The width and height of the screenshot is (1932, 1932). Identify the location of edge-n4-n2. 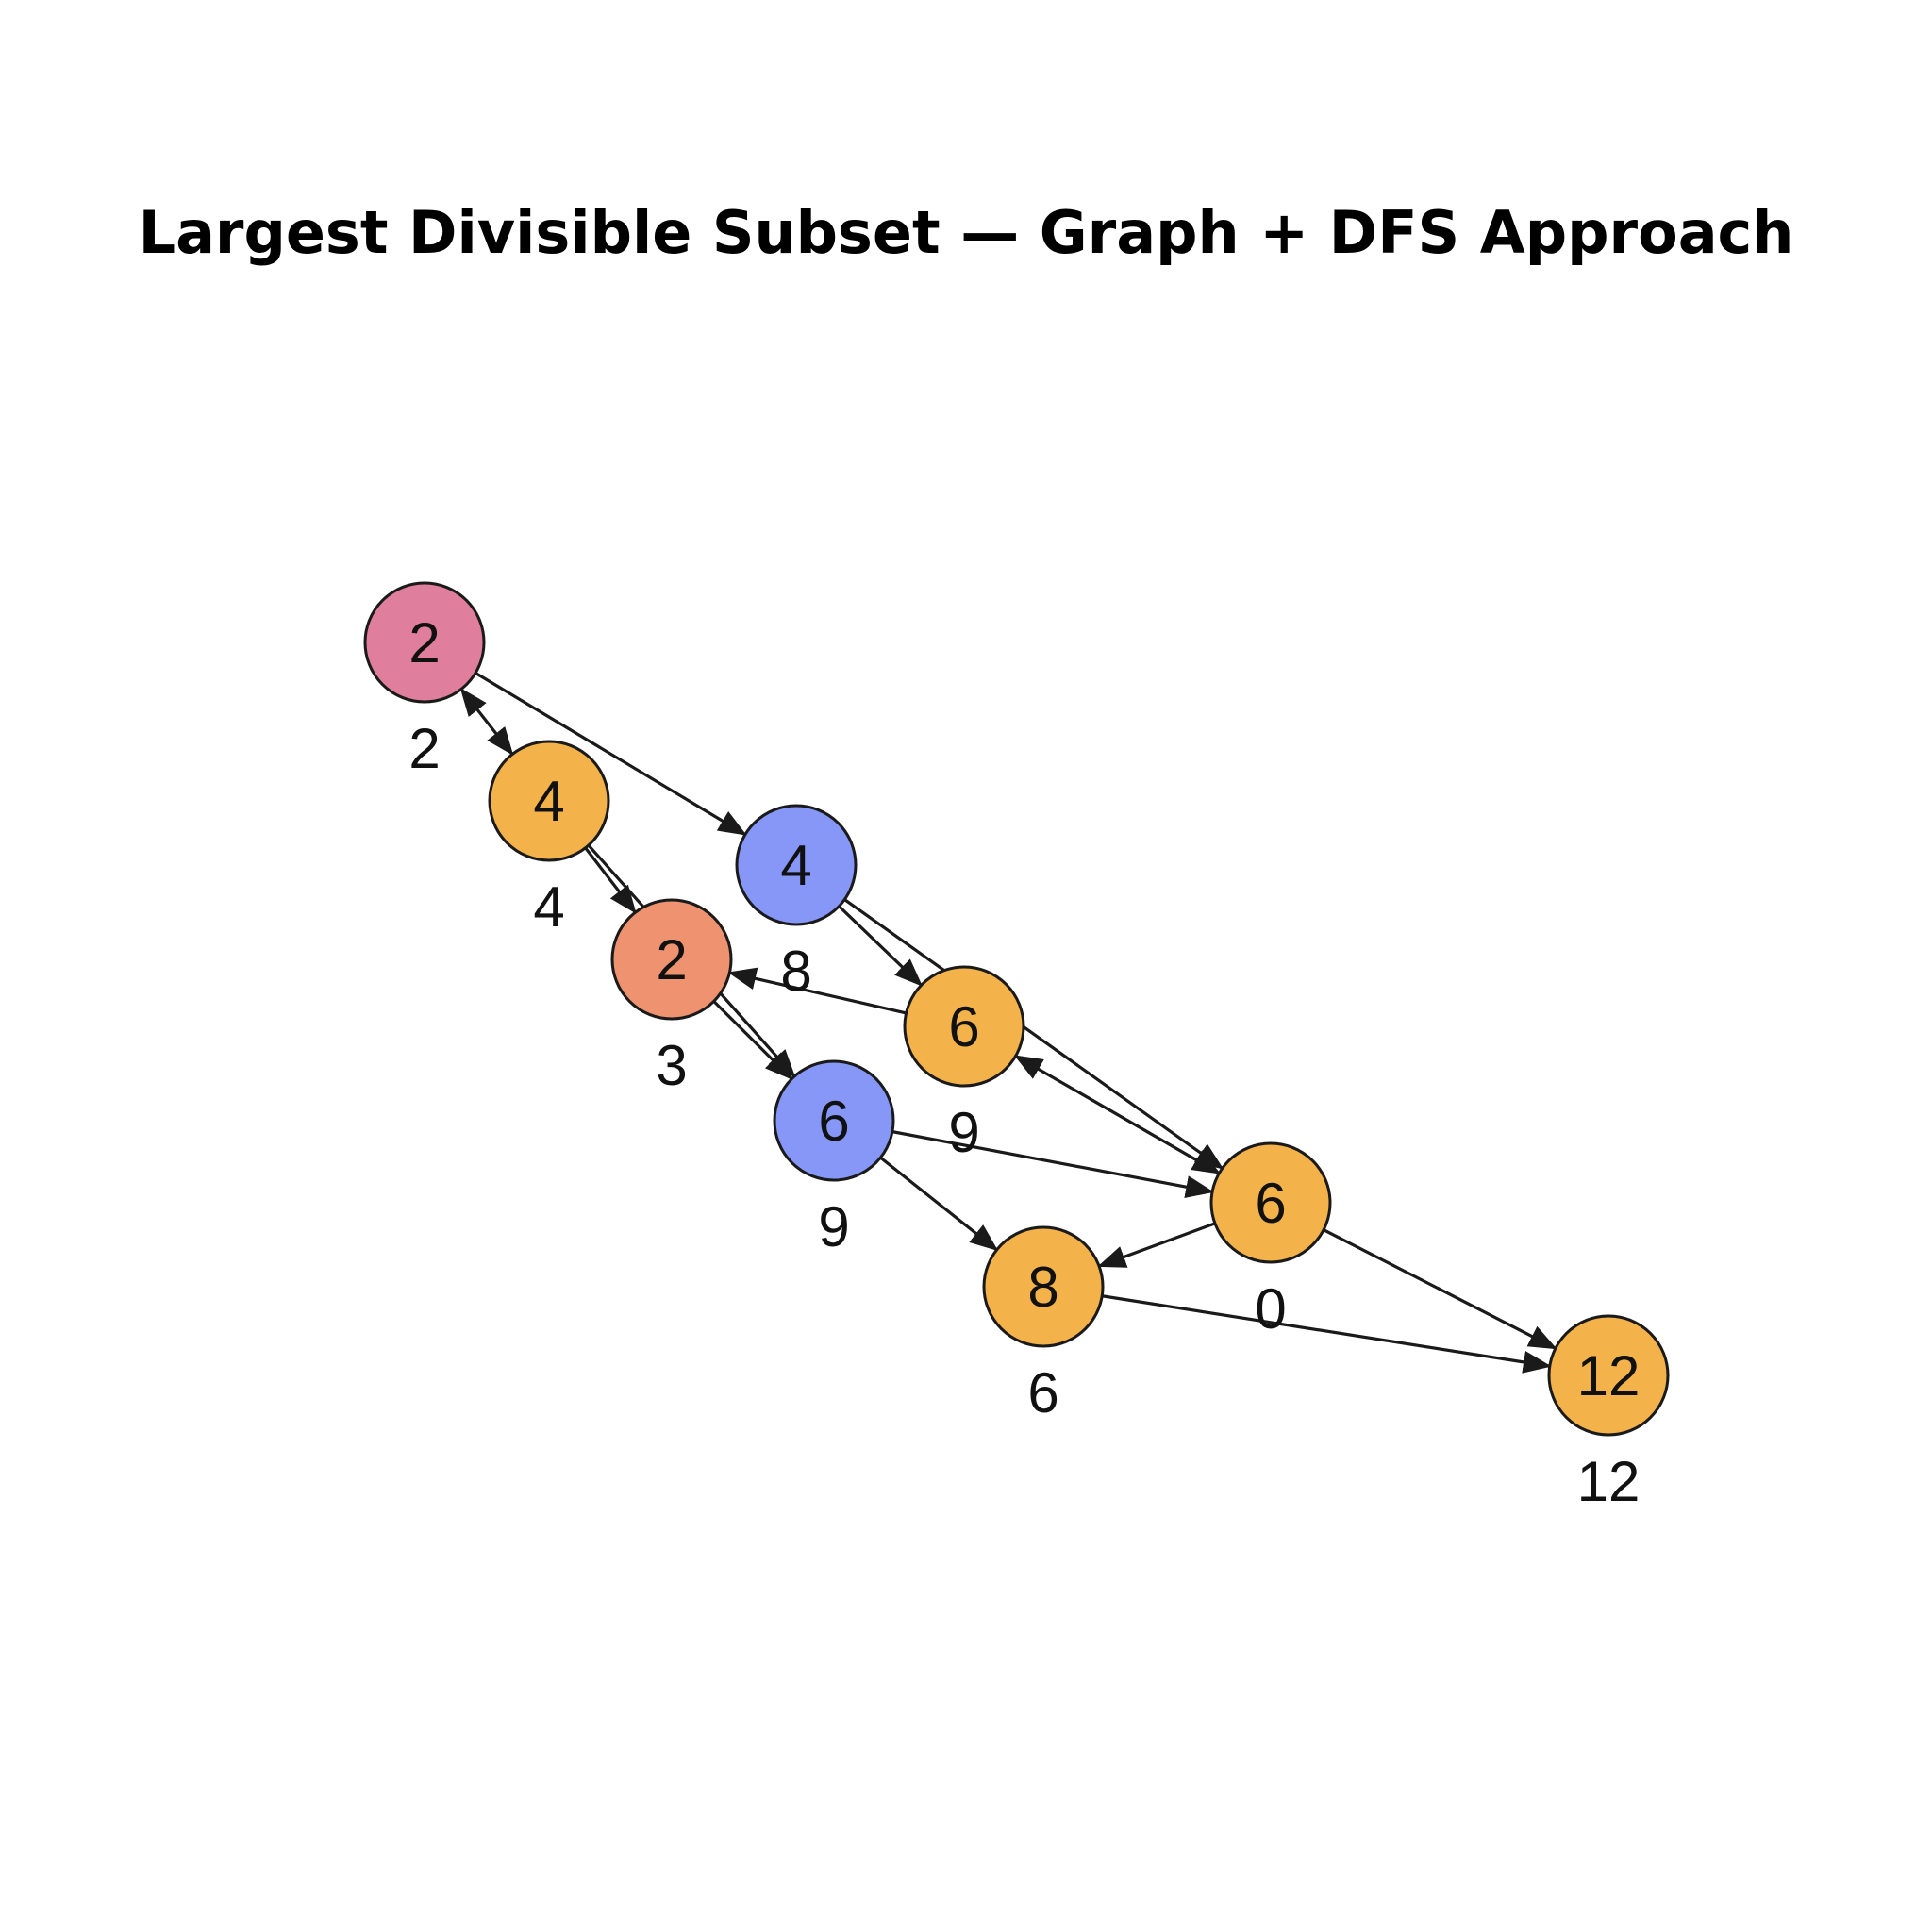
(817, 991).